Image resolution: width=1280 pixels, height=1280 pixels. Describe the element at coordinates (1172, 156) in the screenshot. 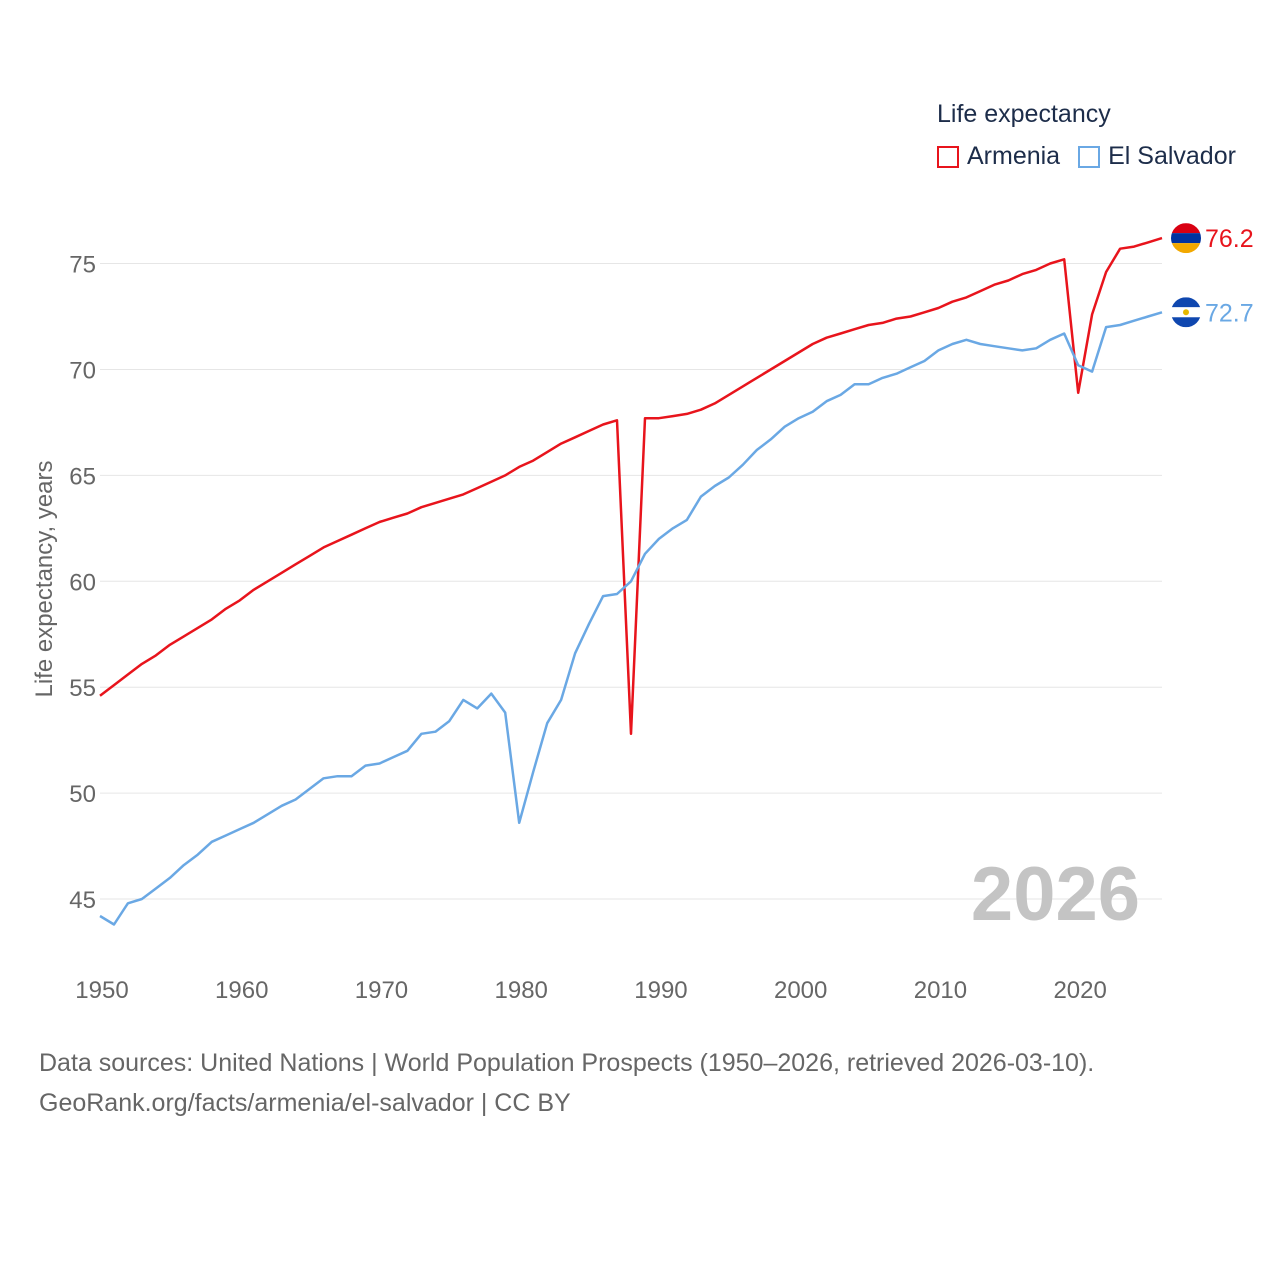

I see `legend-label-el-salvador: El Salvador` at that location.